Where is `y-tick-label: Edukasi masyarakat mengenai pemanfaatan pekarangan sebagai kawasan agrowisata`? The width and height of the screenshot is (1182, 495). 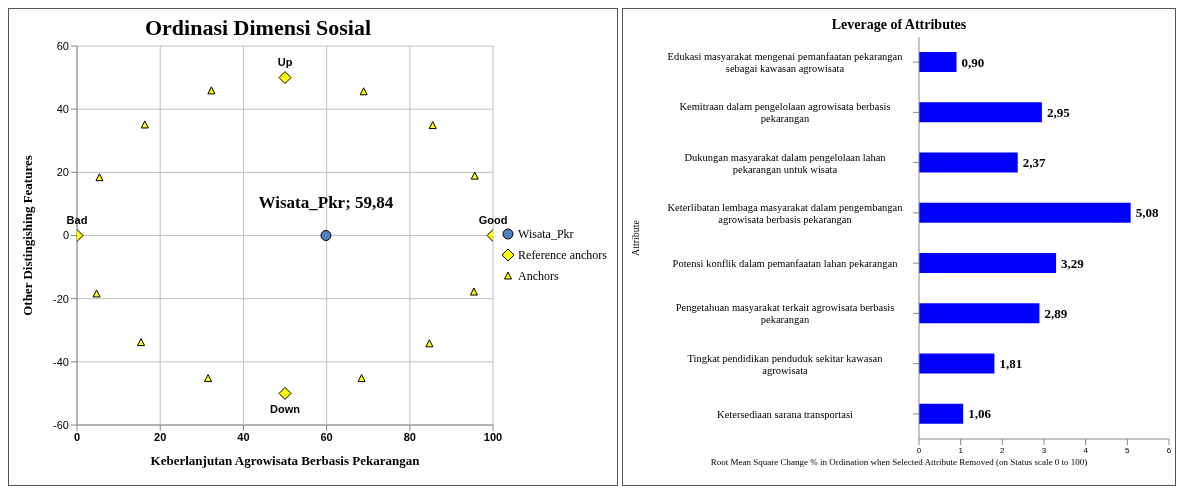 y-tick-label: Edukasi masyarakat mengenai pemanfaatan pekarangan sebagai kawasan agrowisata is located at coordinates (785, 62).